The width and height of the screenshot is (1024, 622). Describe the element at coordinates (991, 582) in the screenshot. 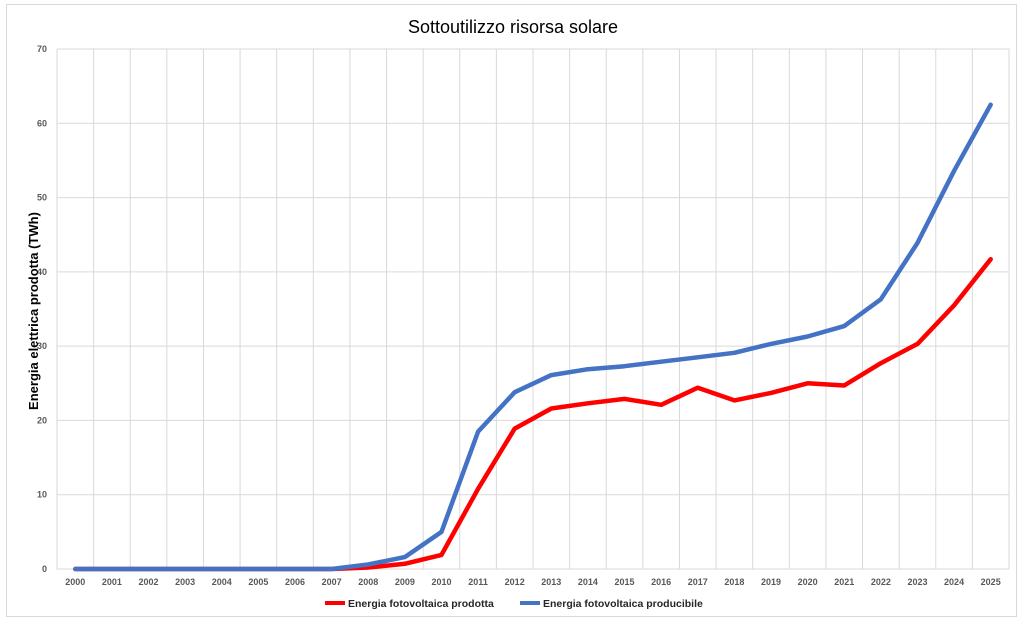

I see `x-tick-label: 2025` at that location.